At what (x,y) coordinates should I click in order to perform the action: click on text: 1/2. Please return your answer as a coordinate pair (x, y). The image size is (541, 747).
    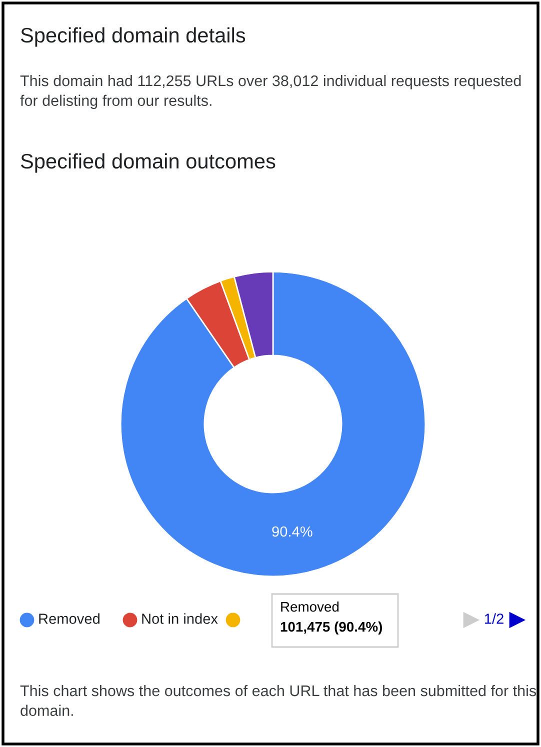
    Looking at the image, I should click on (494, 618).